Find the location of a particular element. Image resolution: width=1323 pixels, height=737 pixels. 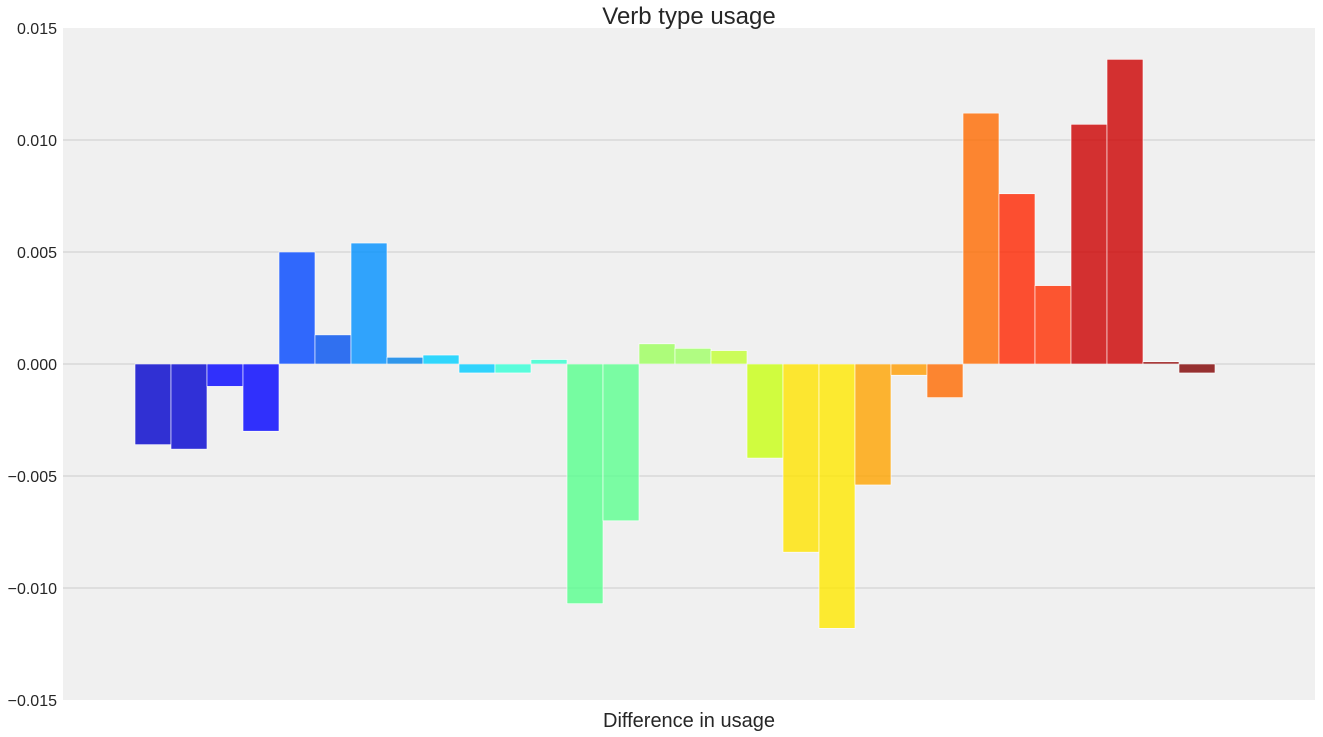

y-tick-labels: 0.015 0.010 0.005 0.000 −0.005 −0.010 −0.015 is located at coordinates (32, 365).